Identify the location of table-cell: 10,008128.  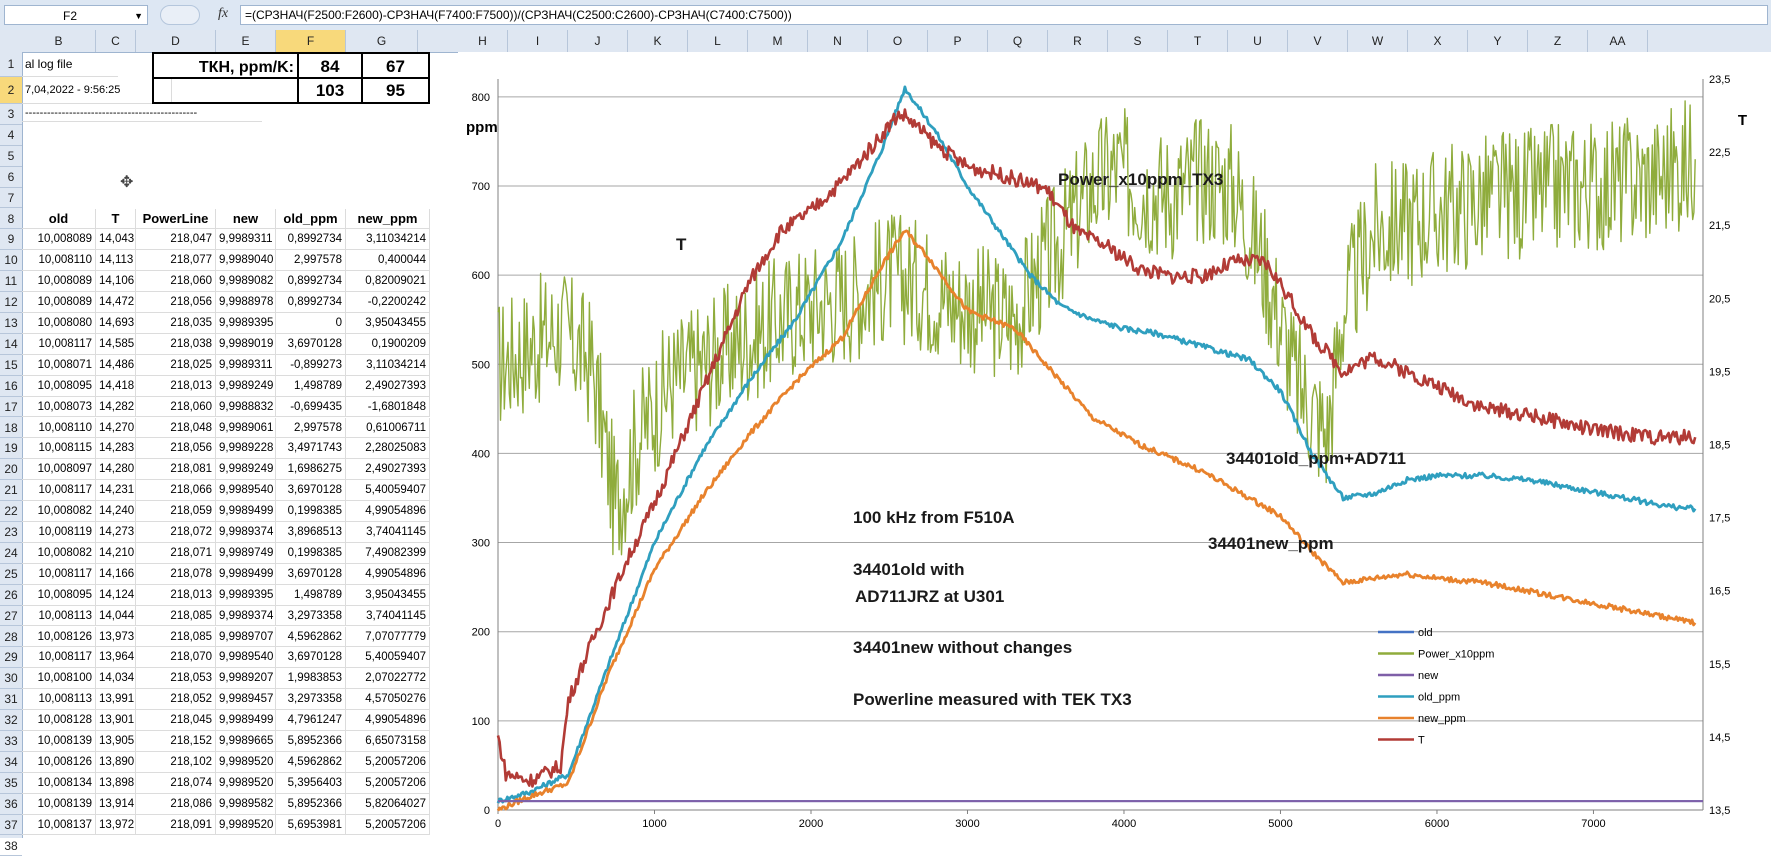
(59, 720).